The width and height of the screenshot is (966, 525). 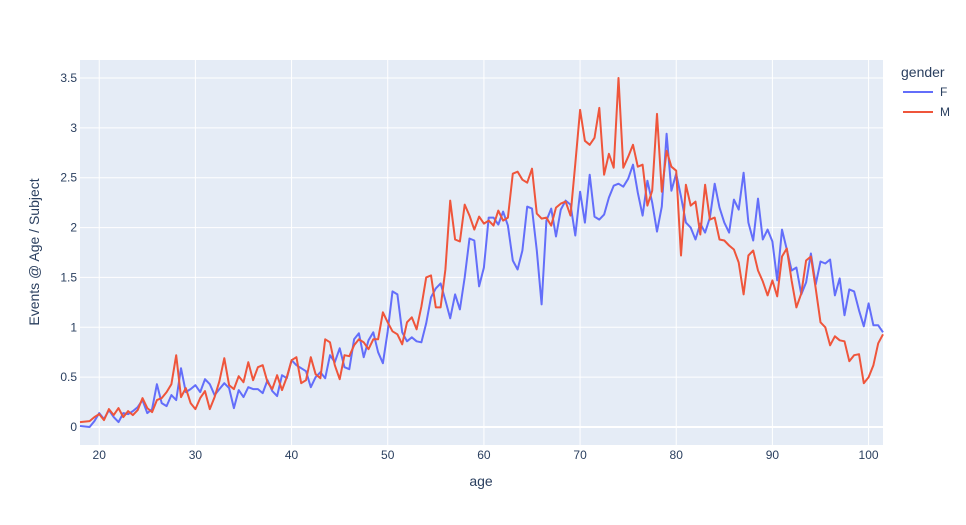 What do you see at coordinates (34, 251) in the screenshot?
I see `y-axis-title: Events @ Age / Subject` at bounding box center [34, 251].